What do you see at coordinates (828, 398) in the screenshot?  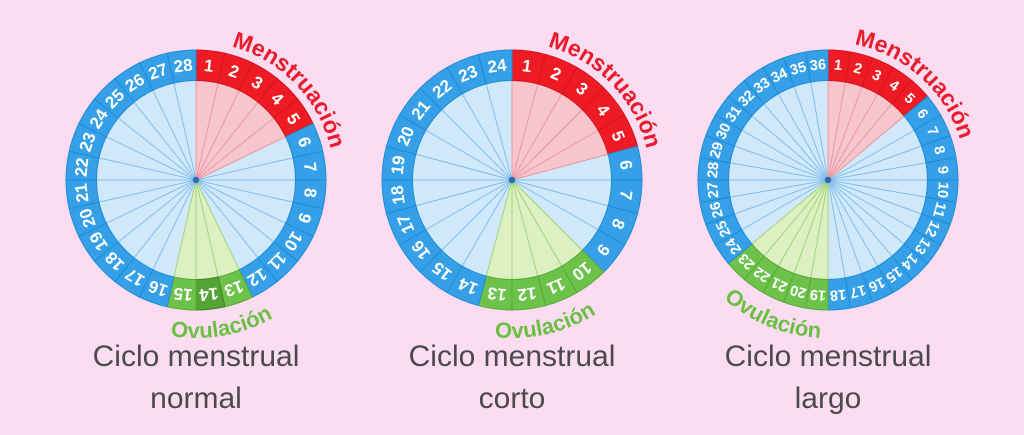 I see `caption-line2: largo` at bounding box center [828, 398].